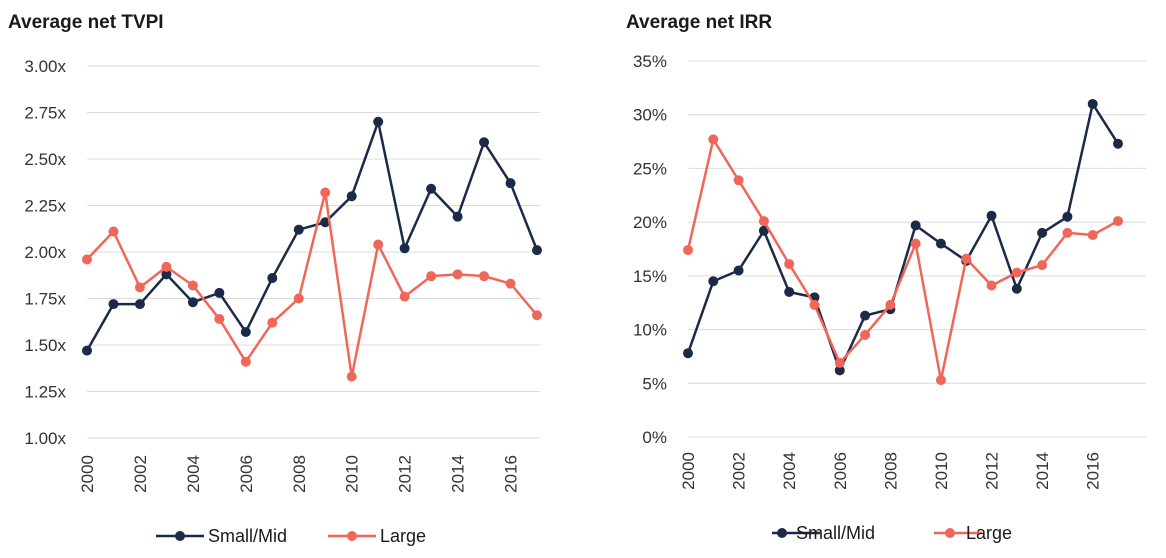  What do you see at coordinates (654, 437) in the screenshot?
I see `irr-y-tick-label: 0%` at bounding box center [654, 437].